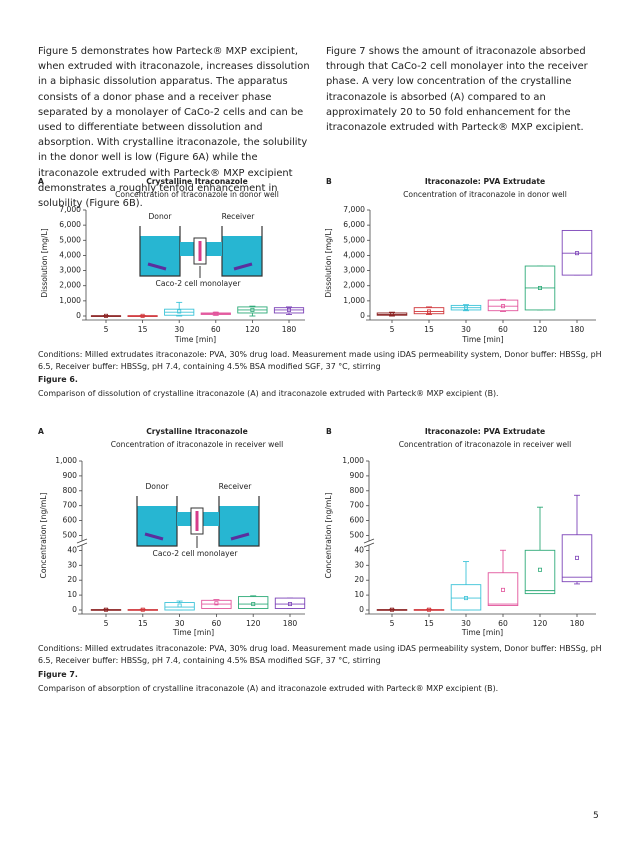 This screenshot has height=851, width=638. I want to click on chart-title: Itraconazole: PVA Extrudate, so click(485, 181).